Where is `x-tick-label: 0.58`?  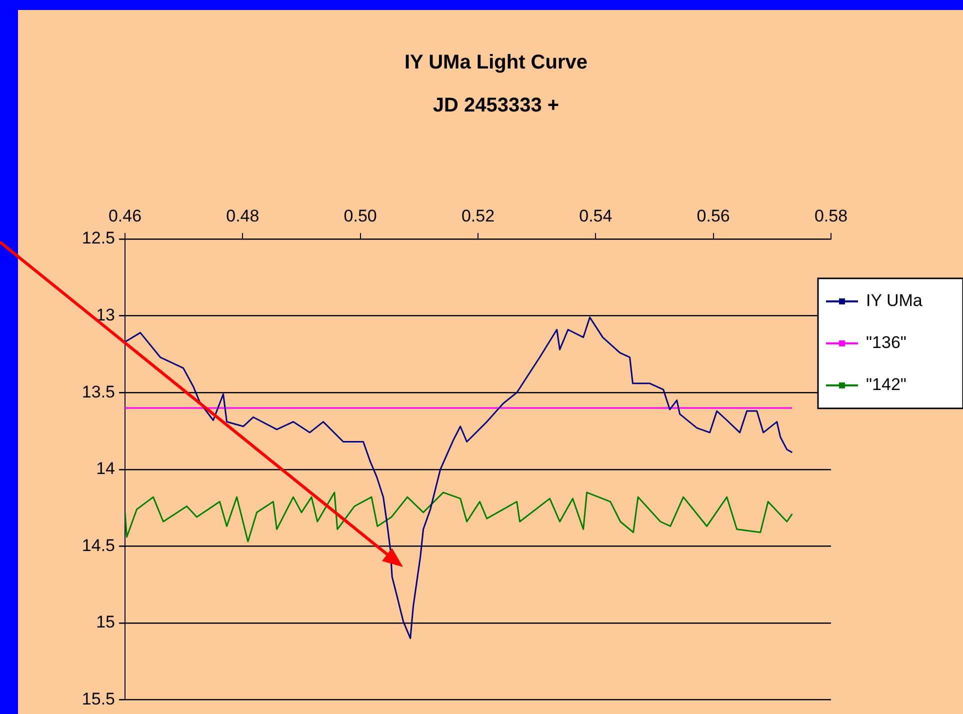
x-tick-label: 0.58 is located at coordinates (831, 216).